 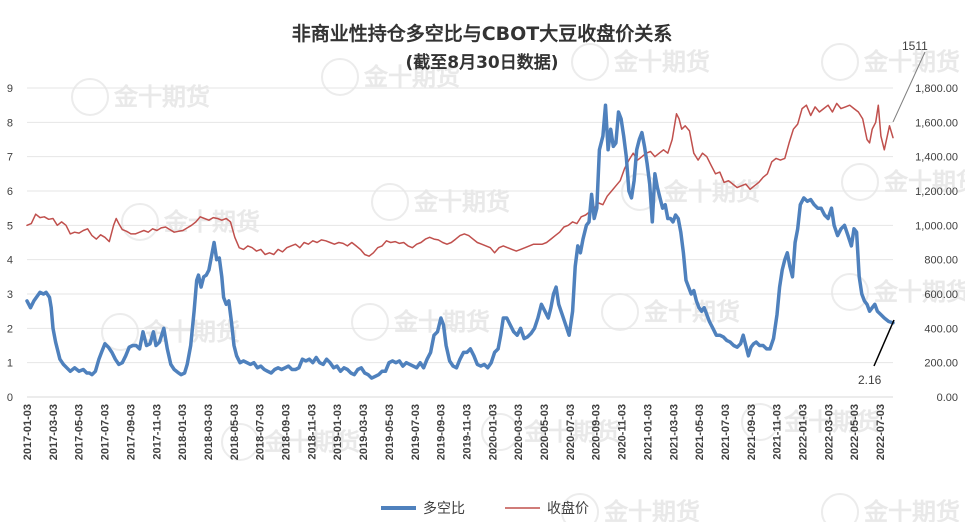 What do you see at coordinates (10, 89) in the screenshot?
I see `left-tick-label: 9` at bounding box center [10, 89].